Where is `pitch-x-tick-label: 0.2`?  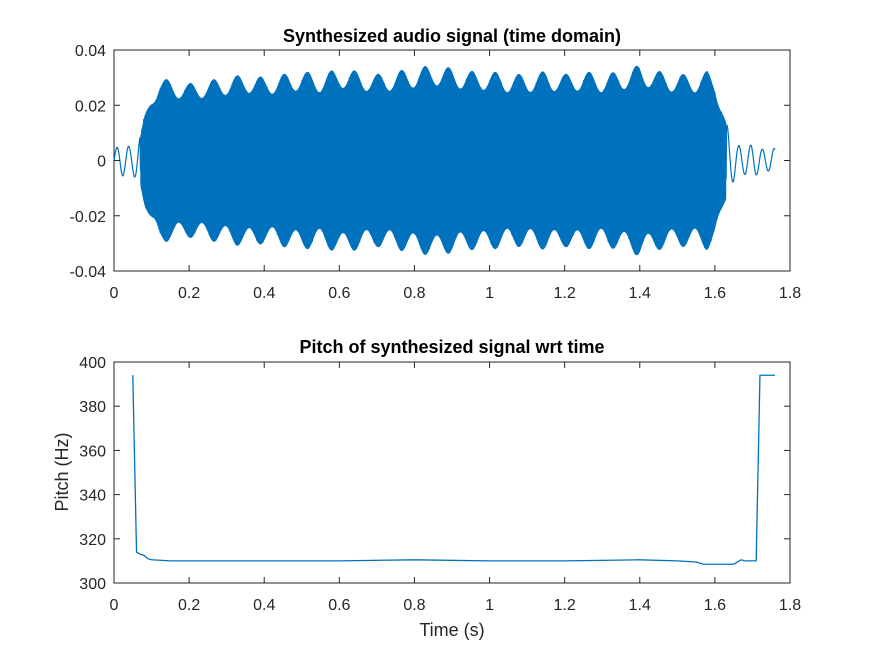
pitch-x-tick-label: 0.2 is located at coordinates (189, 605).